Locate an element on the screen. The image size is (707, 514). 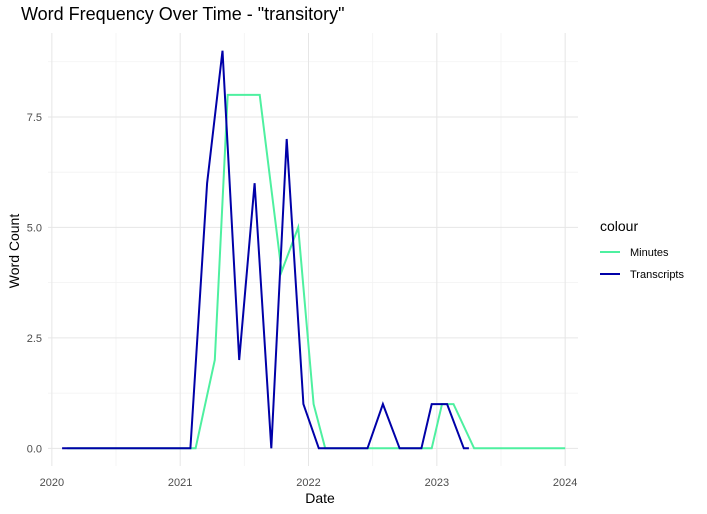
y-axis-ticks: 0.0 2.5 5.0 7.5 is located at coordinates (34, 283).